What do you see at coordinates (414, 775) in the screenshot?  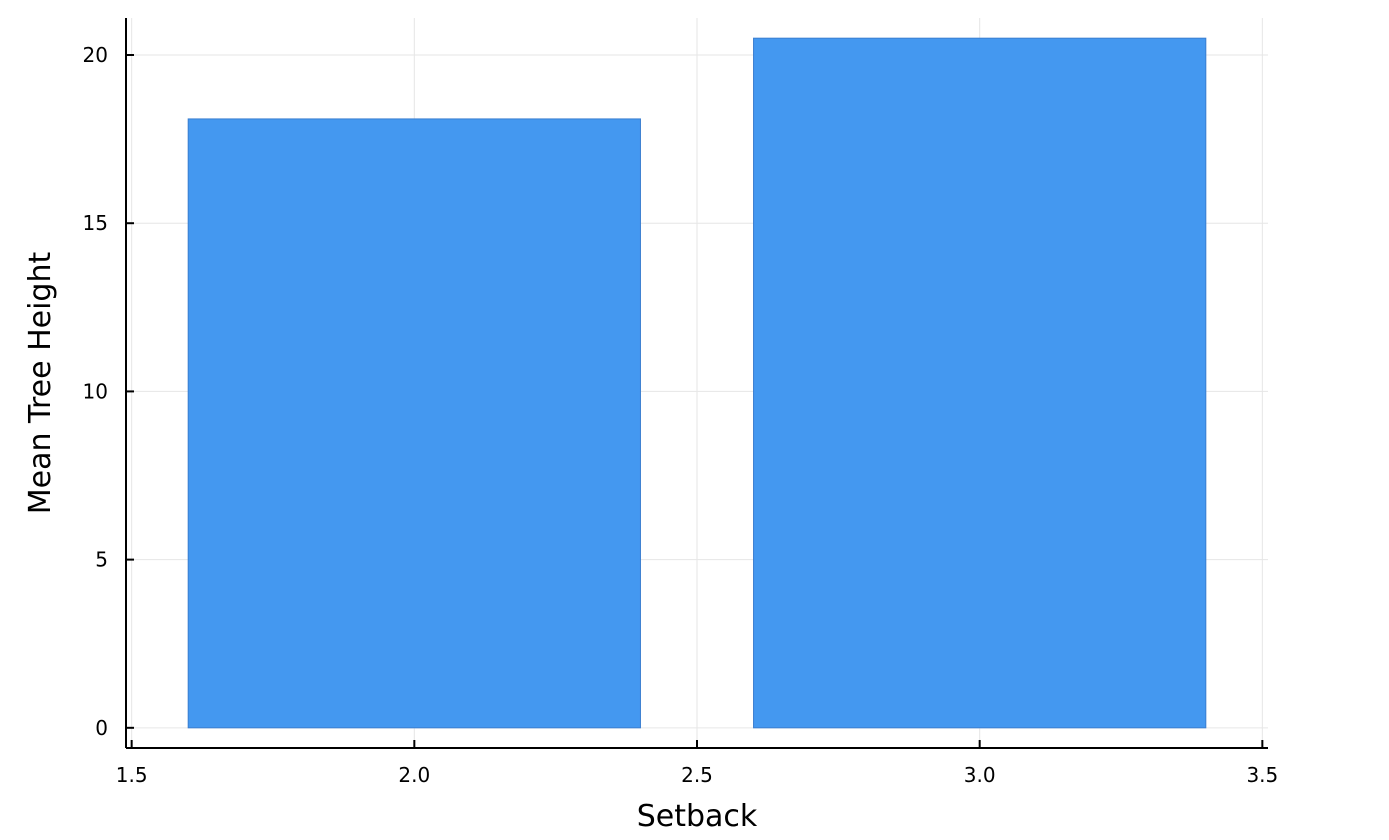 I see `x-tick-label: 2.0` at bounding box center [414, 775].